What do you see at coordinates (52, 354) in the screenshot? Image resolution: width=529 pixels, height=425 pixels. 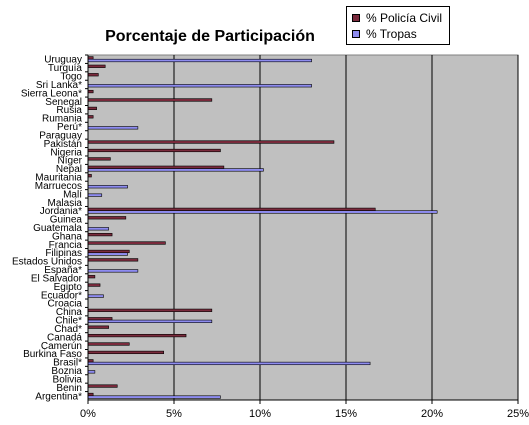 I see `y-tick-label: Burkina Faso` at bounding box center [52, 354].